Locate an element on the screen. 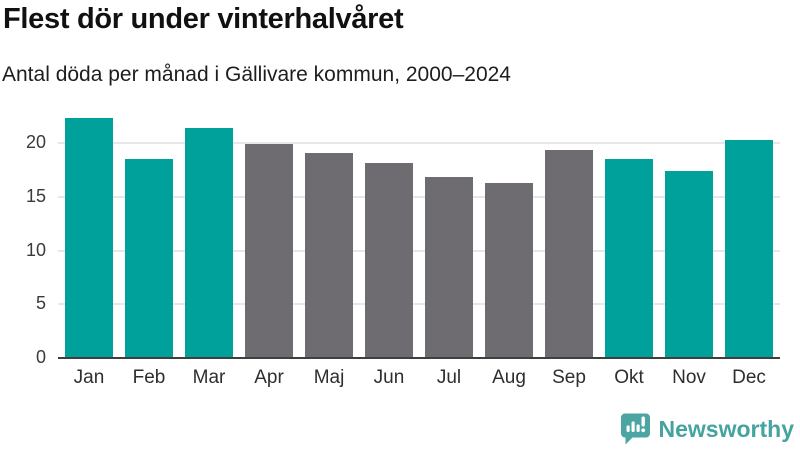 Image resolution: width=800 pixels, height=450 pixels. bar-jul is located at coordinates (449, 267).